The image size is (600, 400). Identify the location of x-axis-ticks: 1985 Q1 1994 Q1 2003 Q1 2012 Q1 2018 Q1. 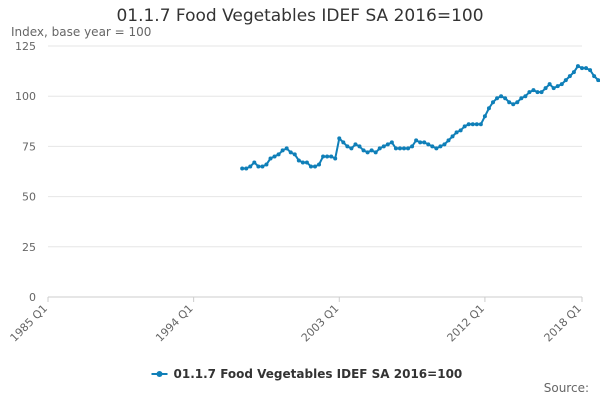
(296, 321).